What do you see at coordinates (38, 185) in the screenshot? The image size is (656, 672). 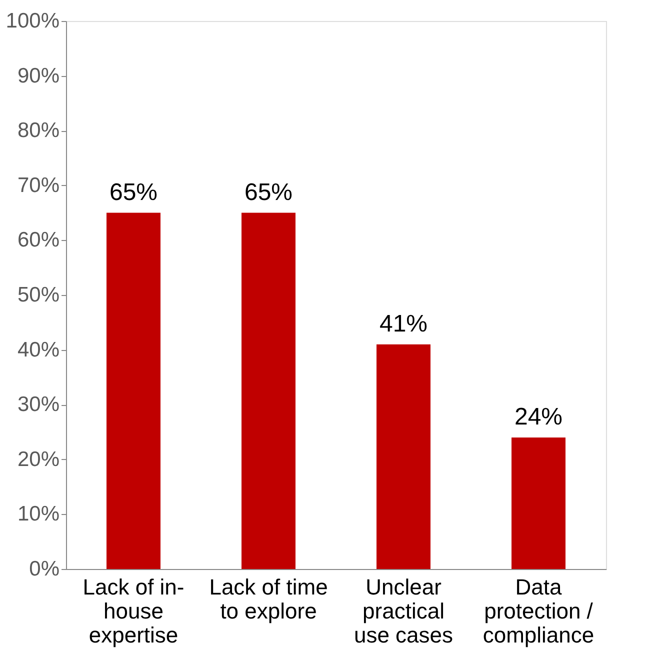 I see `y-tick-label: 70%` at bounding box center [38, 185].